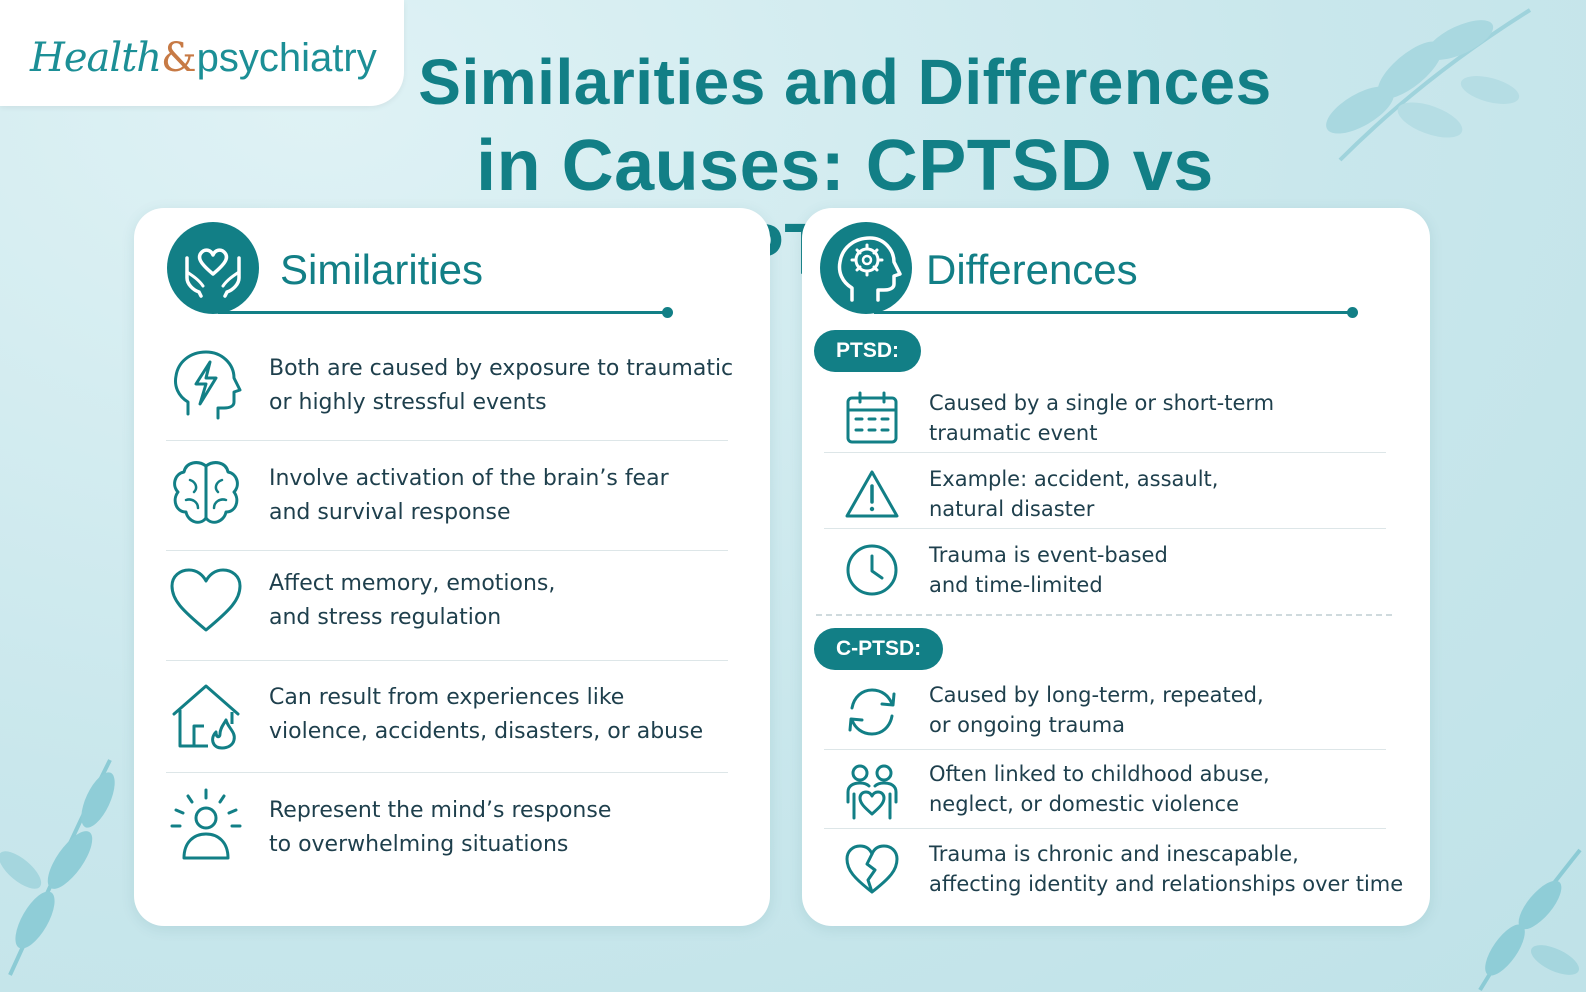 This screenshot has height=992, width=1586. I want to click on similarities-badge, so click(213, 268).